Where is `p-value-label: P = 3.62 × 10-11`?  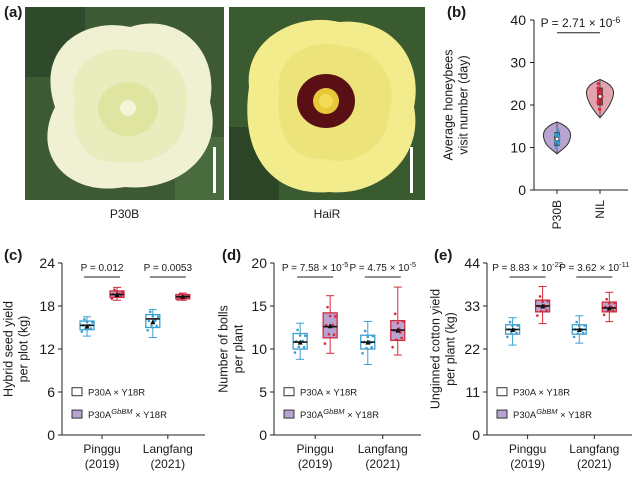 p-value-label: P = 3.62 × 10-11 is located at coordinates (594, 267).